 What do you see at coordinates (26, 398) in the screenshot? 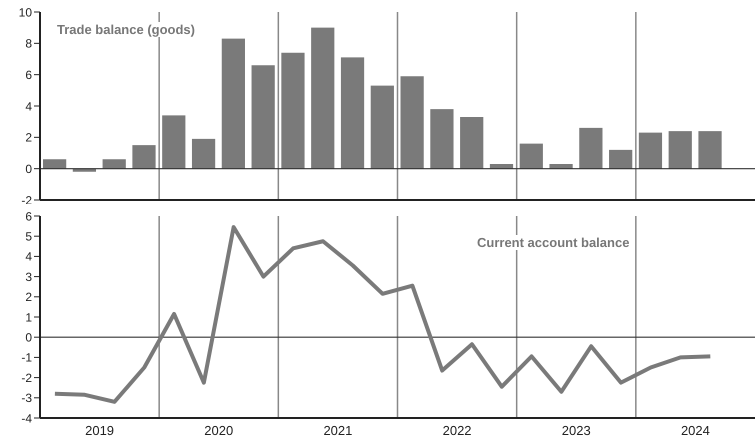
I see `y-tick-label: -3` at bounding box center [26, 398].